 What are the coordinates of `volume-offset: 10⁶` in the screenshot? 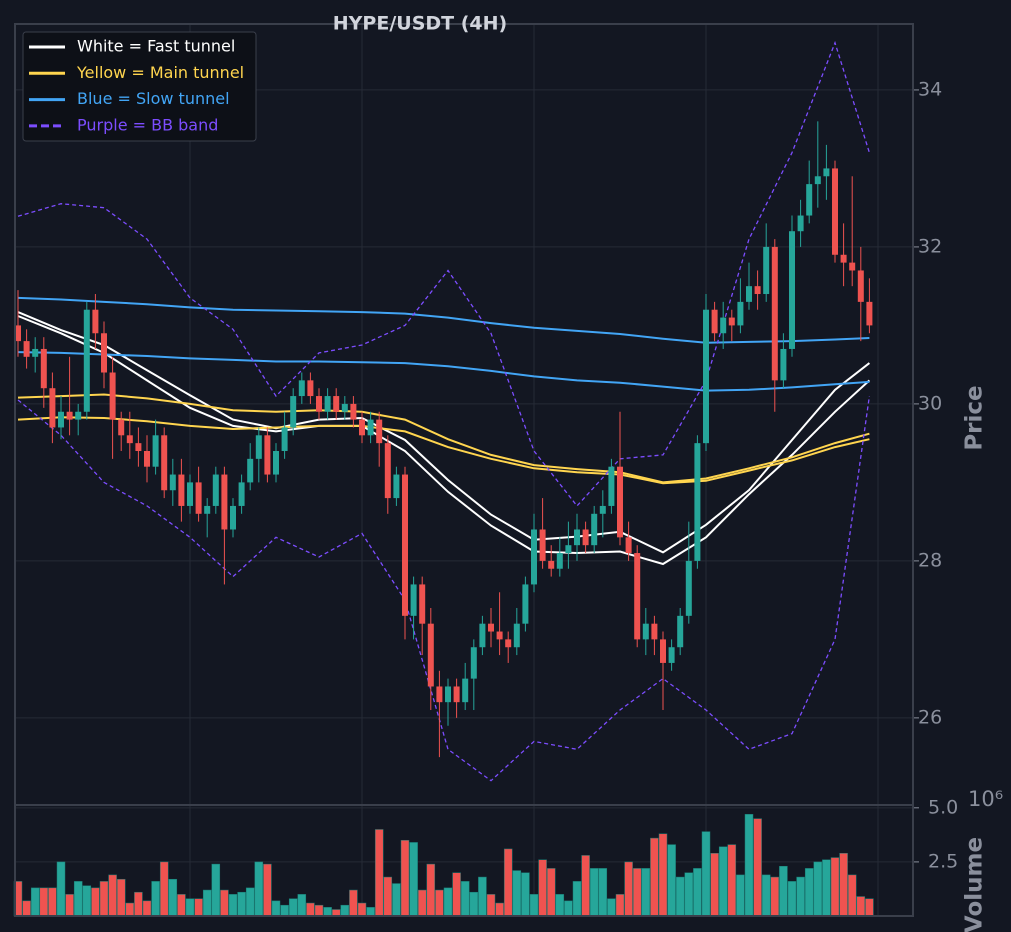 It's located at (985, 799).